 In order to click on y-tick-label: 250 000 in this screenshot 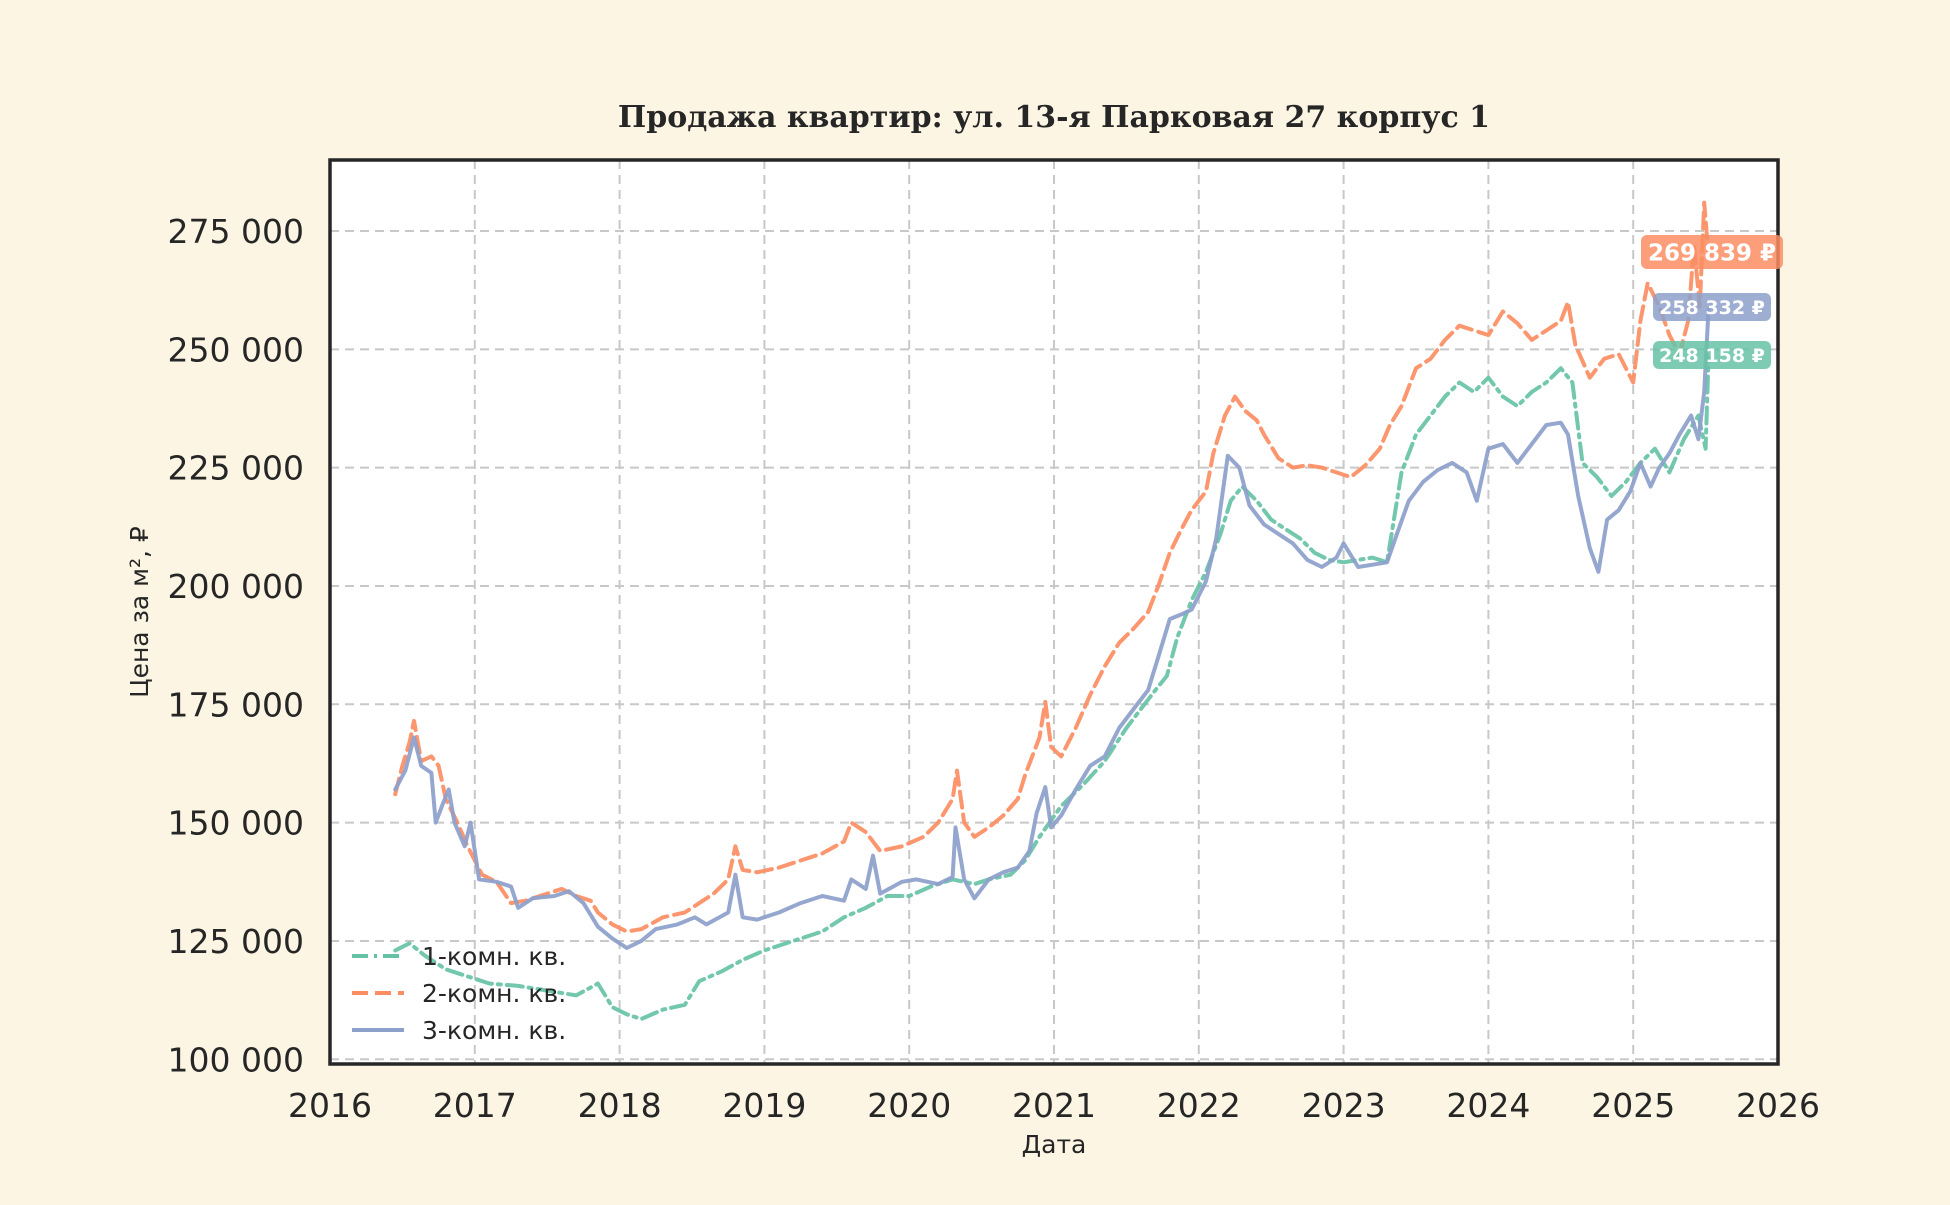, I will do `click(236, 349)`.